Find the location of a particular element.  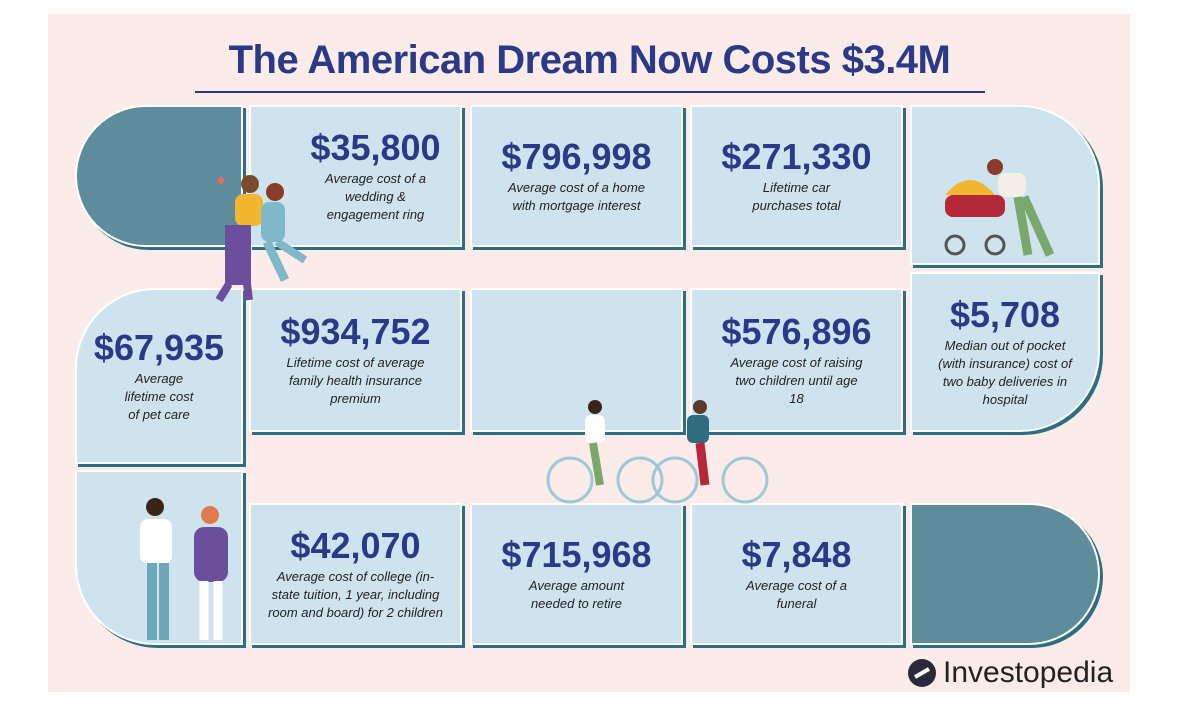

title-underline is located at coordinates (590, 92).